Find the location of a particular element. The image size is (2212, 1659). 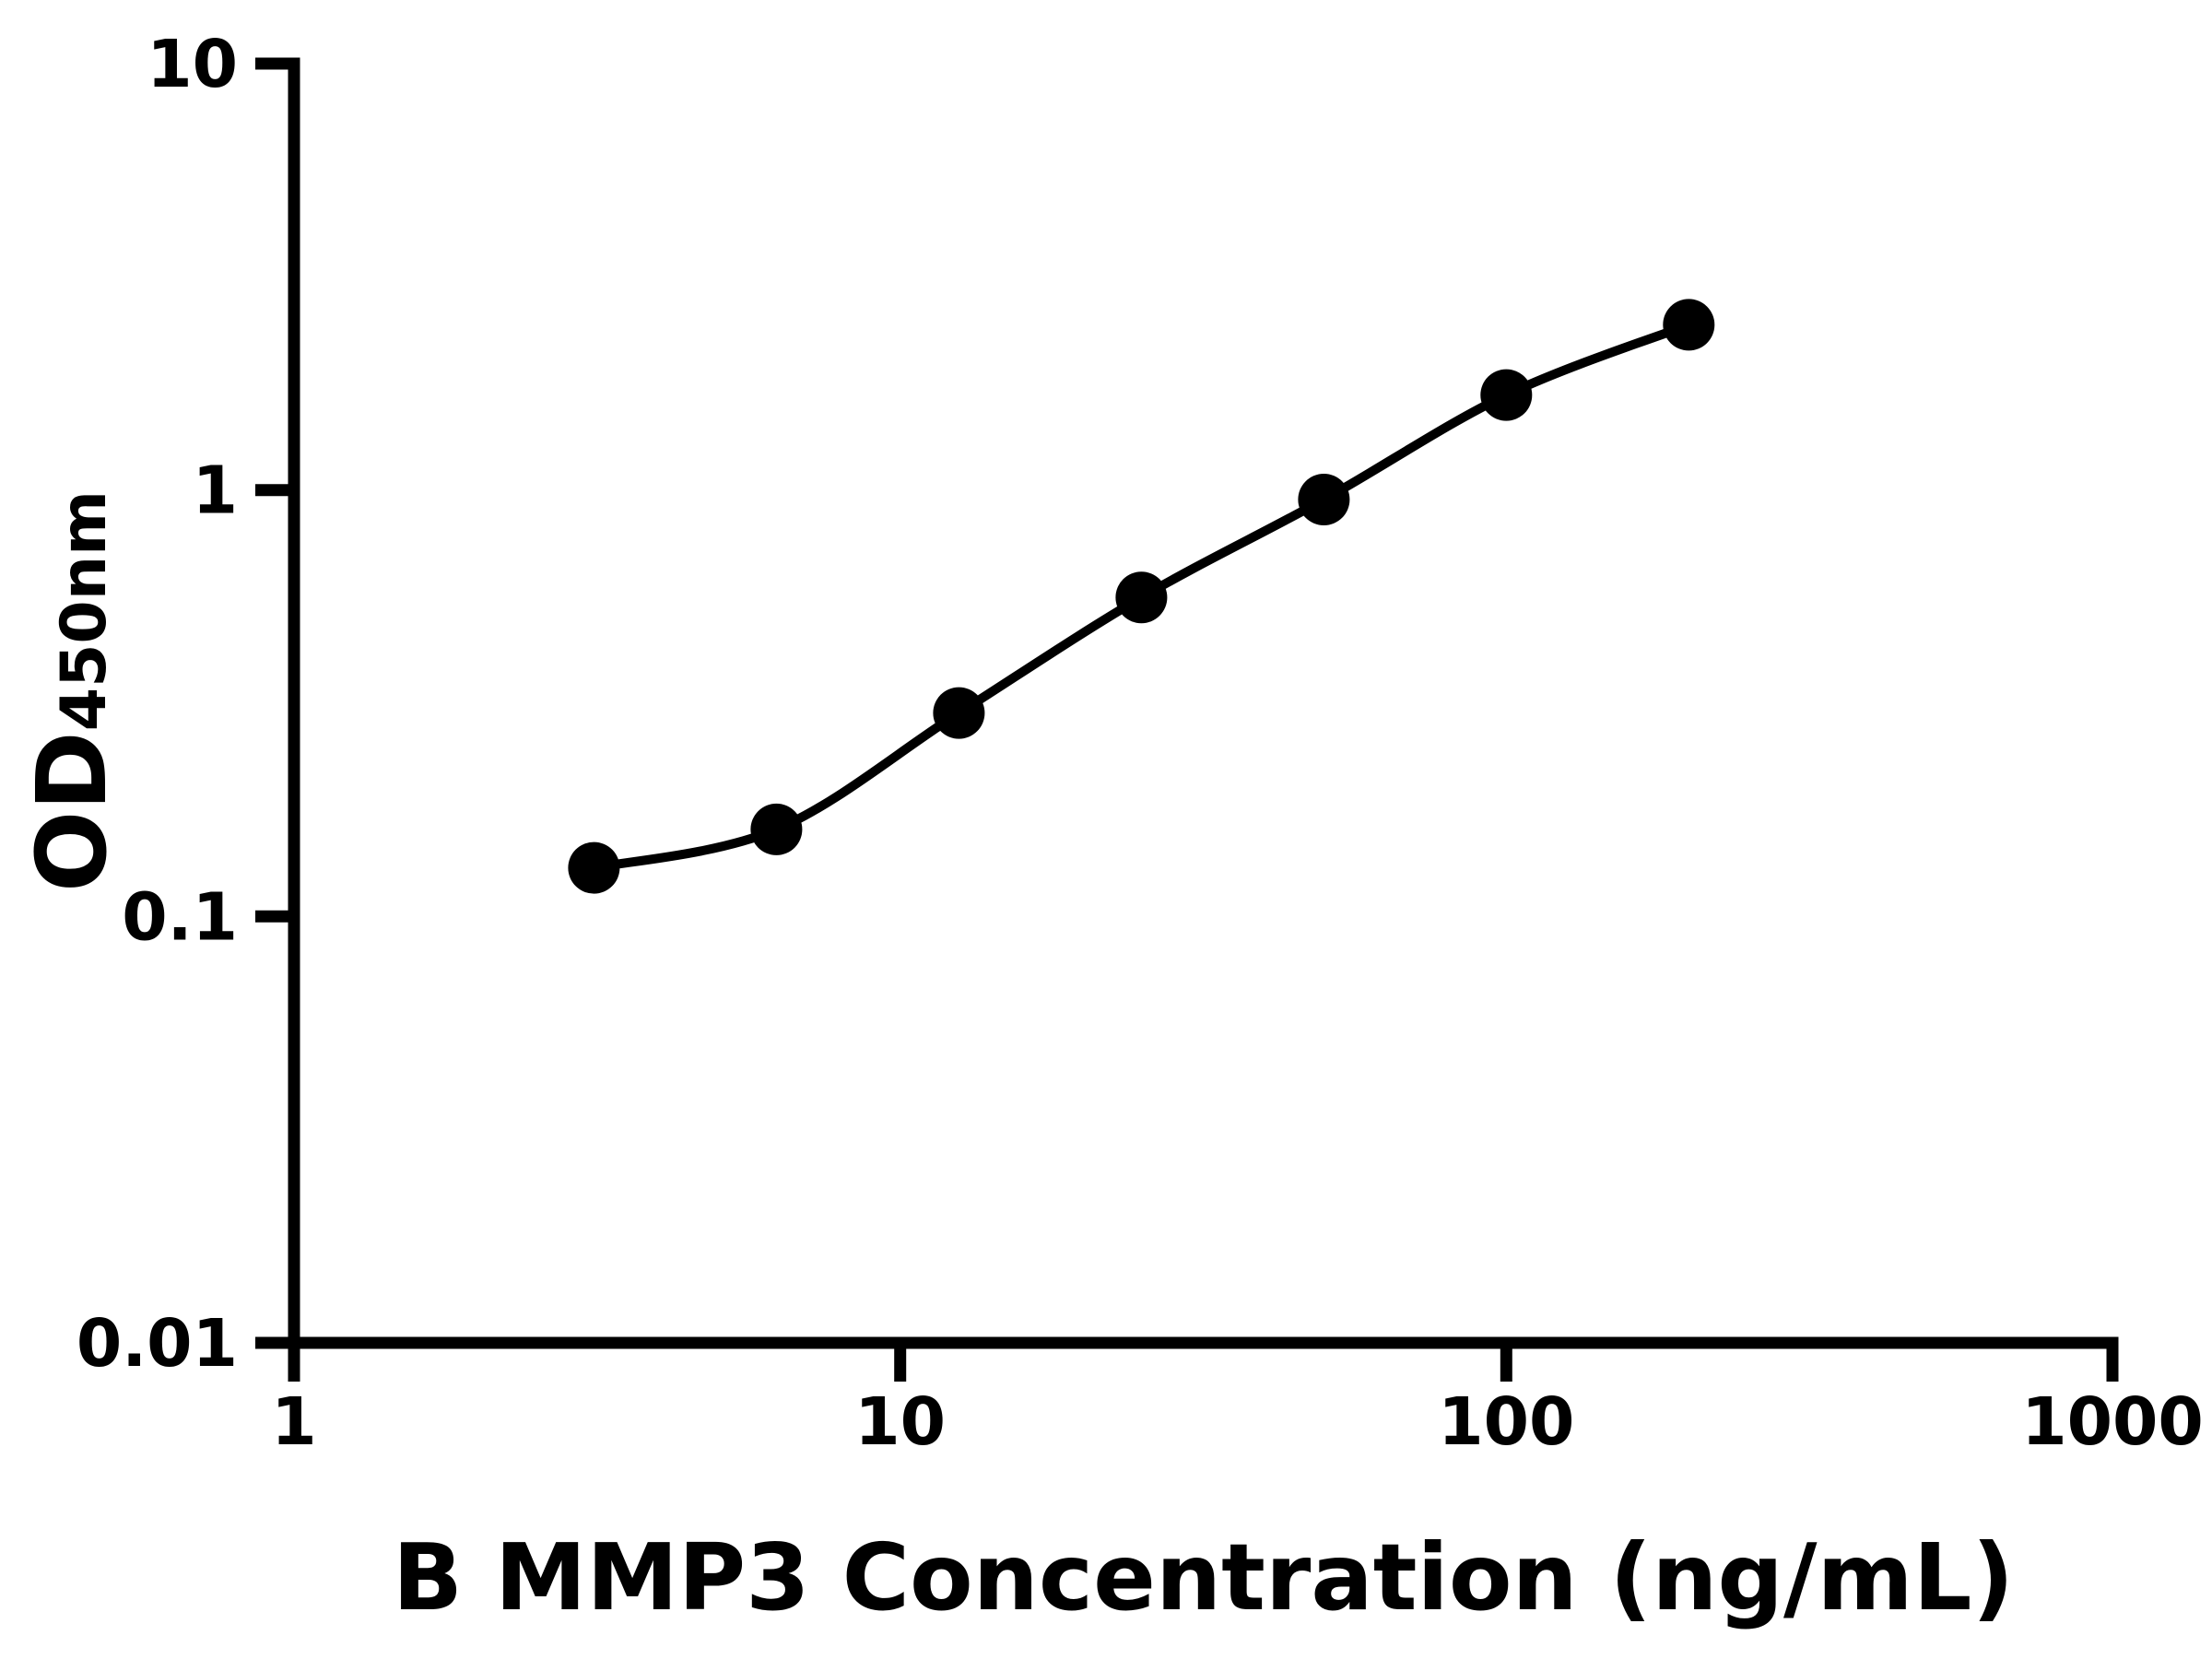

x-tick-label: 1 is located at coordinates (293, 1421).